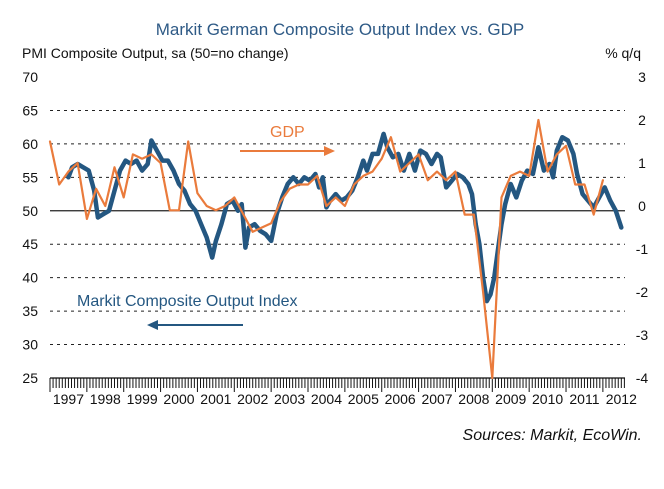 The height and width of the screenshot is (489, 664). Describe the element at coordinates (642, 292) in the screenshot. I see `right-tick-label: -2` at that location.